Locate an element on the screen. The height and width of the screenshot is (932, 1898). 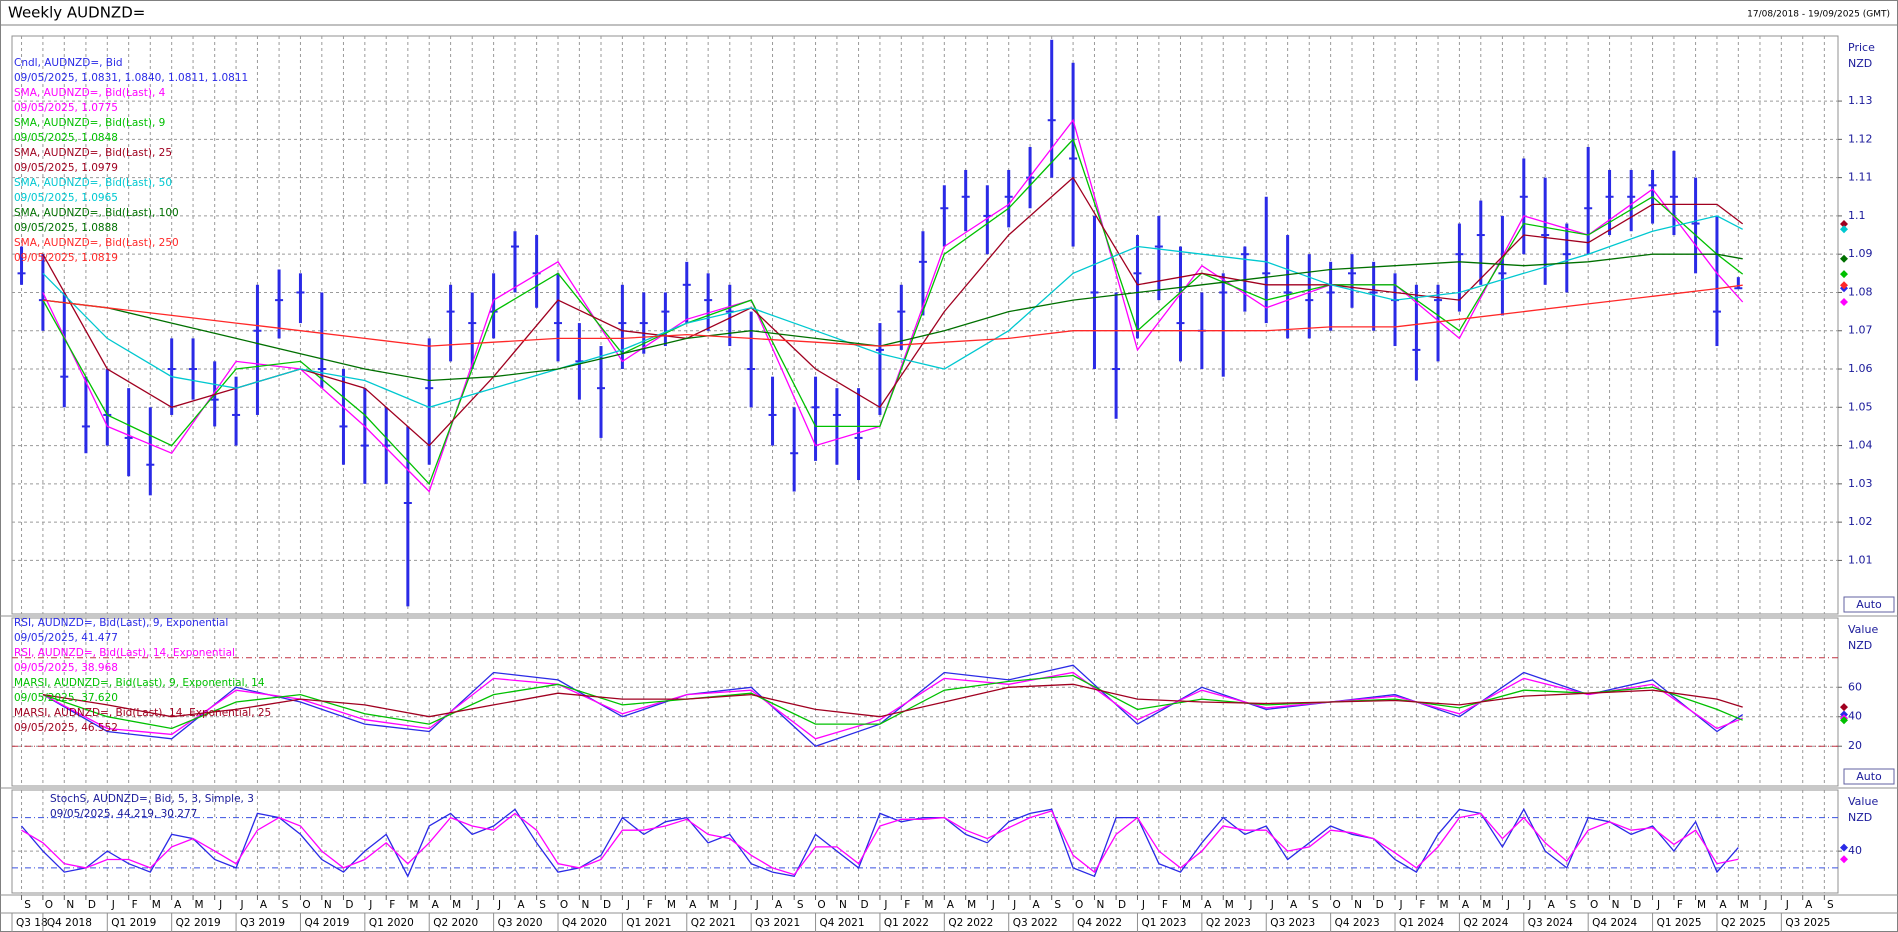
y-tick-label: 1.13 is located at coordinates (1860, 100).